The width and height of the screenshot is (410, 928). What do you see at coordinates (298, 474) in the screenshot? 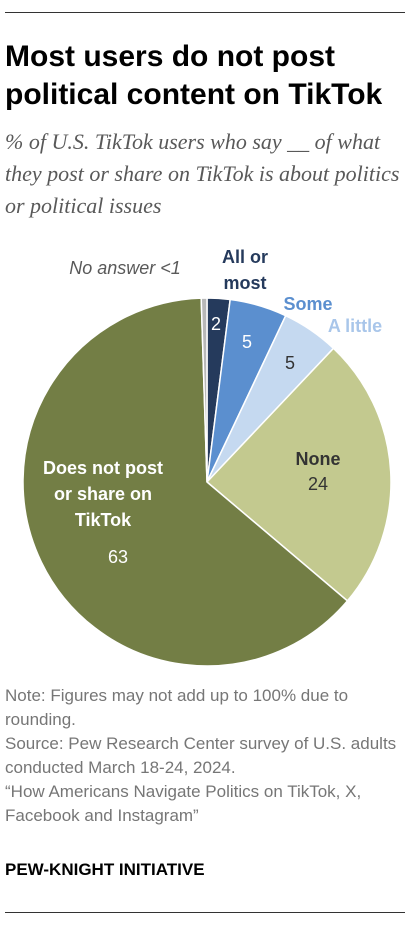
I see `pie-slice-none` at bounding box center [298, 474].